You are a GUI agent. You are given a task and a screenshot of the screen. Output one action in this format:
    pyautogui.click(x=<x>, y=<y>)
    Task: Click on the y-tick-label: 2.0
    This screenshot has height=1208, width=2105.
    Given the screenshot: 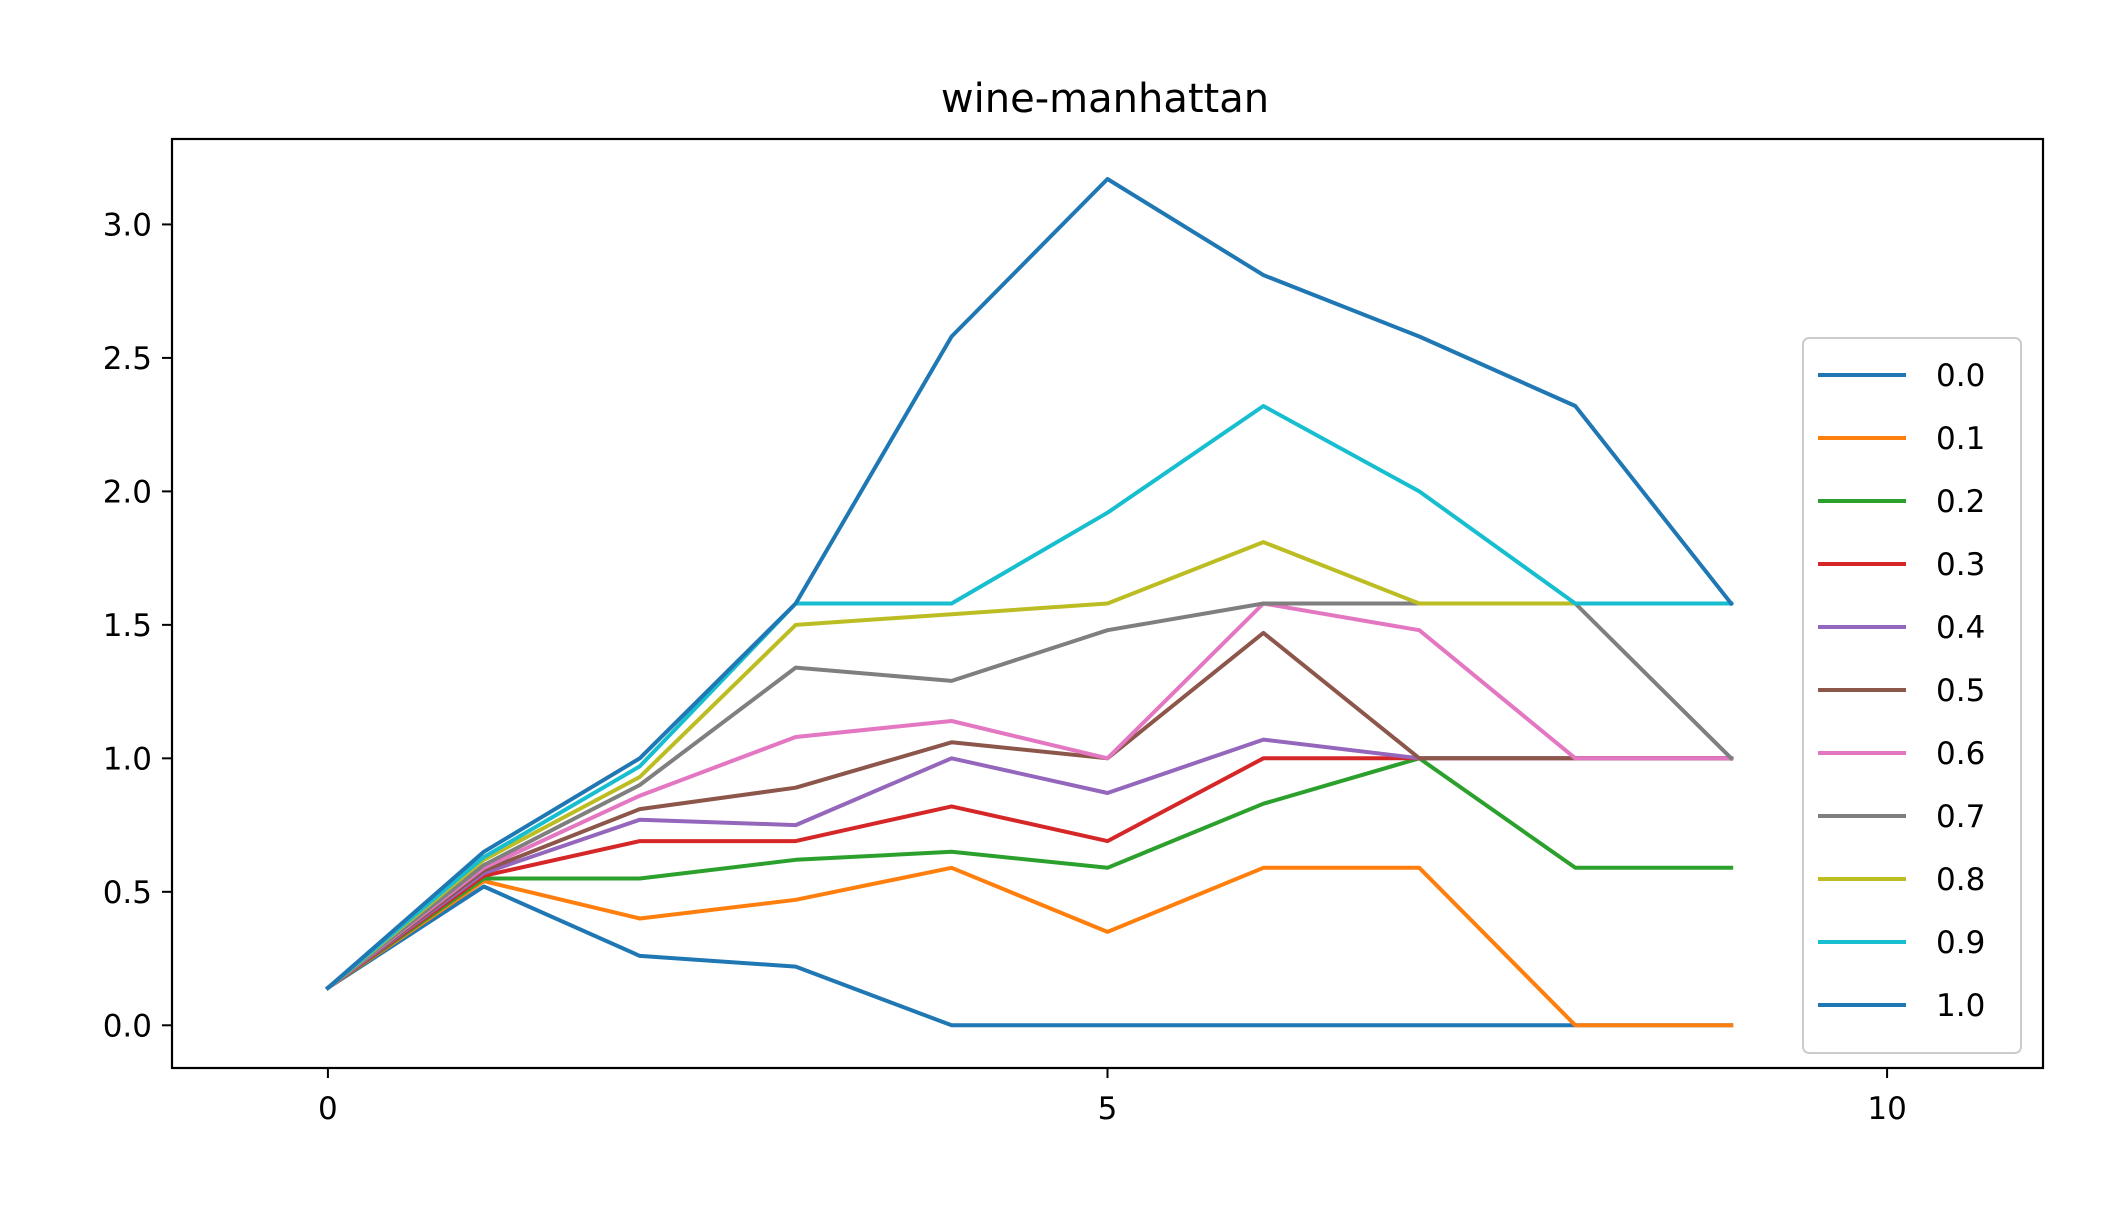 What is the action you would take?
    pyautogui.click(x=127, y=492)
    